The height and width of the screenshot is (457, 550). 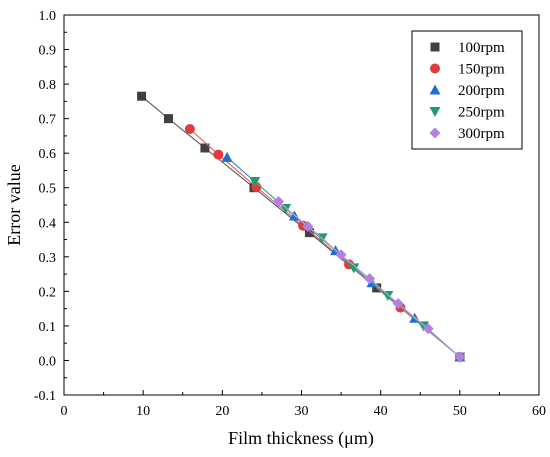 What do you see at coordinates (481, 91) in the screenshot?
I see `legend-label: 200rpm` at bounding box center [481, 91].